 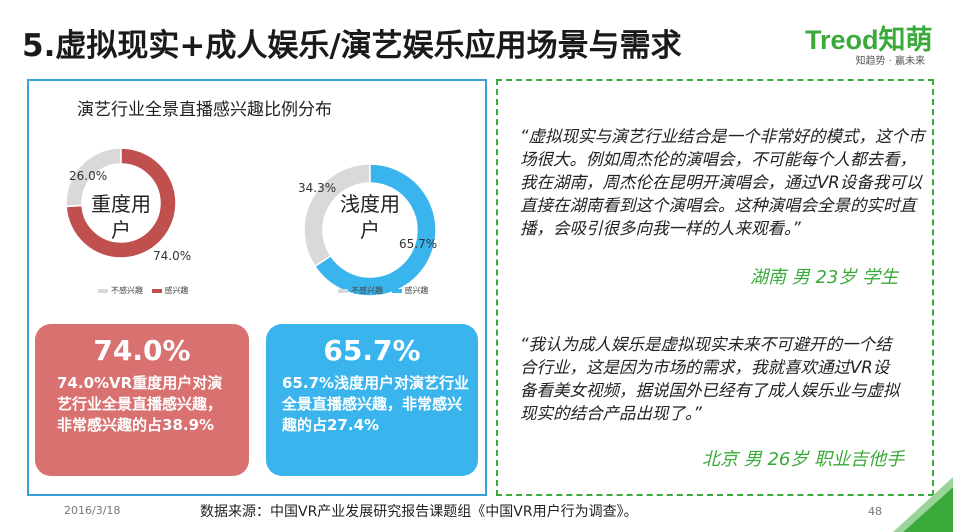 I want to click on legend-heavy: 不感兴趣 感兴趣, so click(x=140, y=290).